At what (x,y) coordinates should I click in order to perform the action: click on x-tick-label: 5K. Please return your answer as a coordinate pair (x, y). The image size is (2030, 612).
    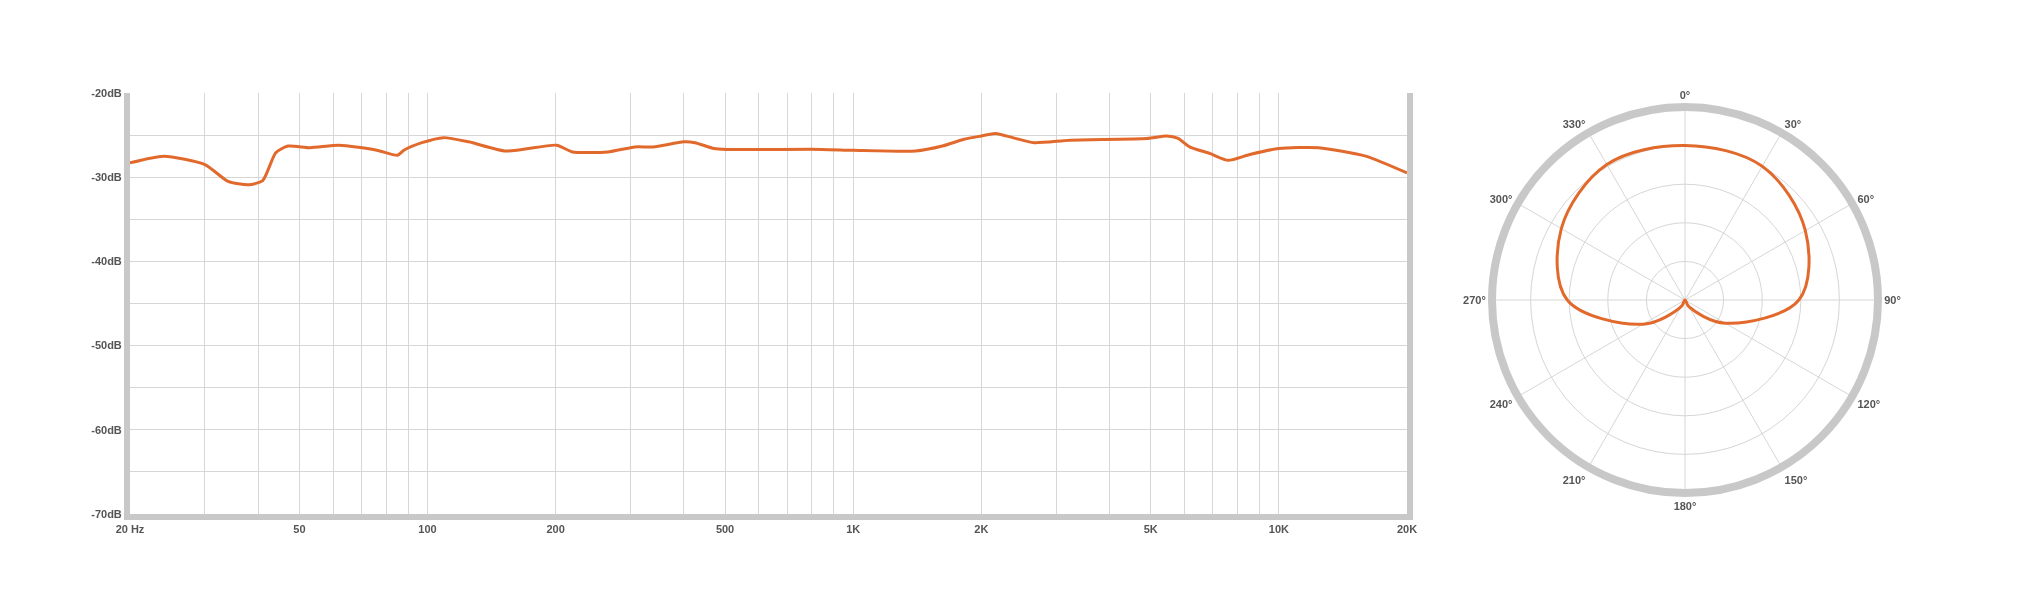
    Looking at the image, I should click on (1150, 529).